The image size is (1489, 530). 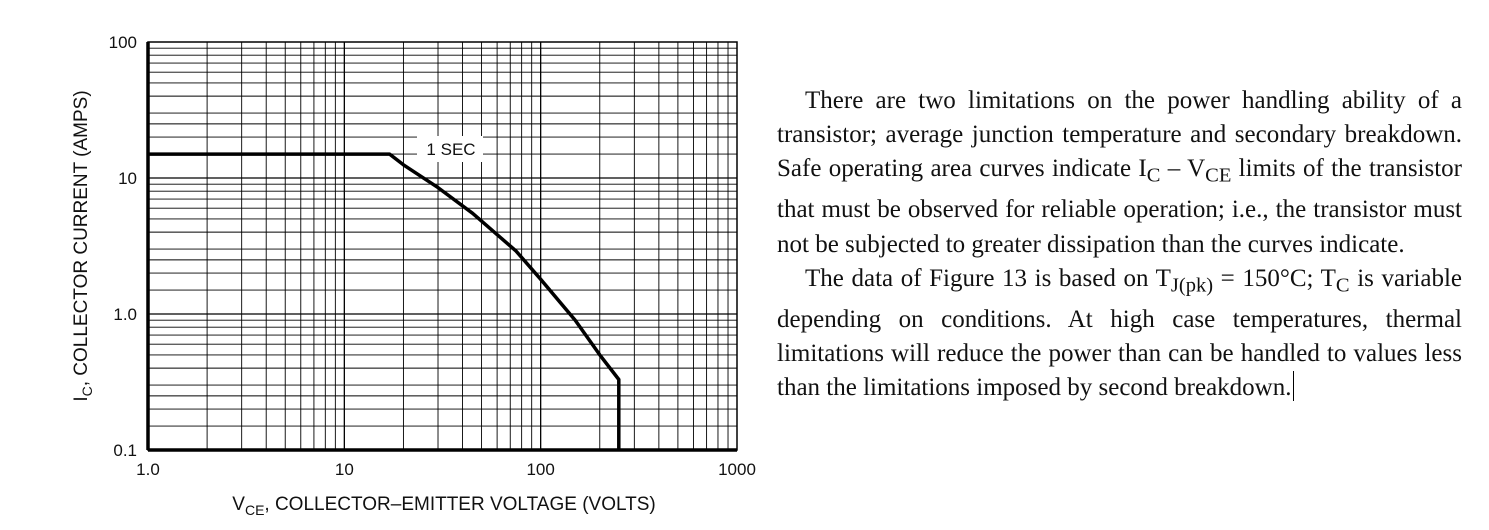 What do you see at coordinates (83, 245) in the screenshot?
I see `y-axis-label: IC, COLLECTOR CURRENT (AMPS)` at bounding box center [83, 245].